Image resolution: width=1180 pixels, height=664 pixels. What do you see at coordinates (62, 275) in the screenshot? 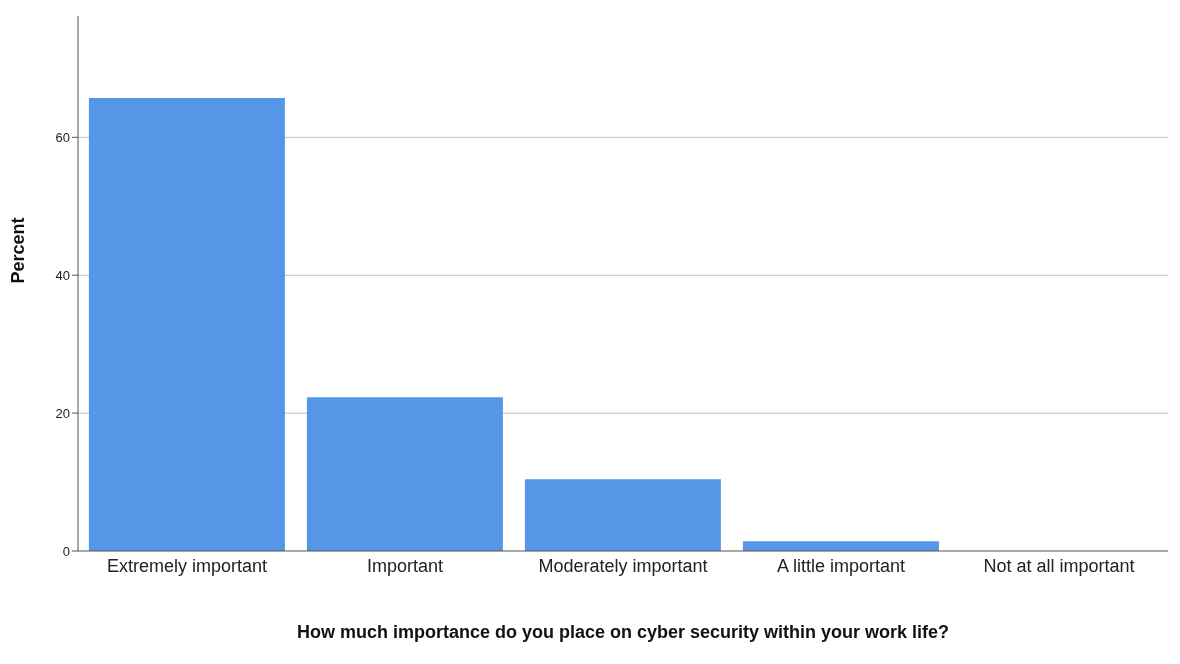
I see `y-tick-label: 40` at bounding box center [62, 275].